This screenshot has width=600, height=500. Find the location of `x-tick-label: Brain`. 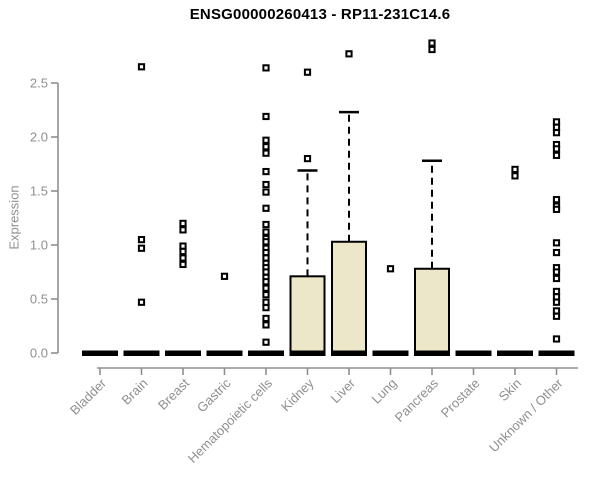

x-tick-label: Brain is located at coordinates (135, 392).